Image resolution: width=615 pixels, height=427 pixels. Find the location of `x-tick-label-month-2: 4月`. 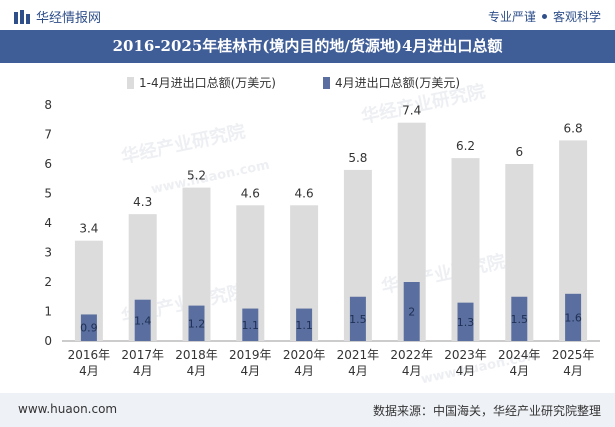

x-tick-label-month-2: 4月 is located at coordinates (197, 371).